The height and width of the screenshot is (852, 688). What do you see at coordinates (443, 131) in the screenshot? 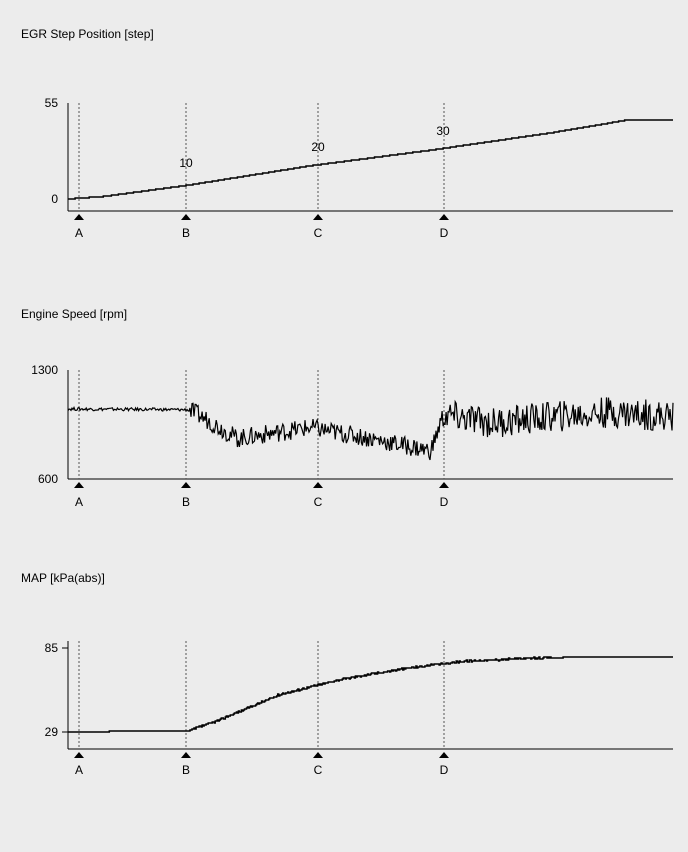
I see `value-annotation: 30` at bounding box center [443, 131].